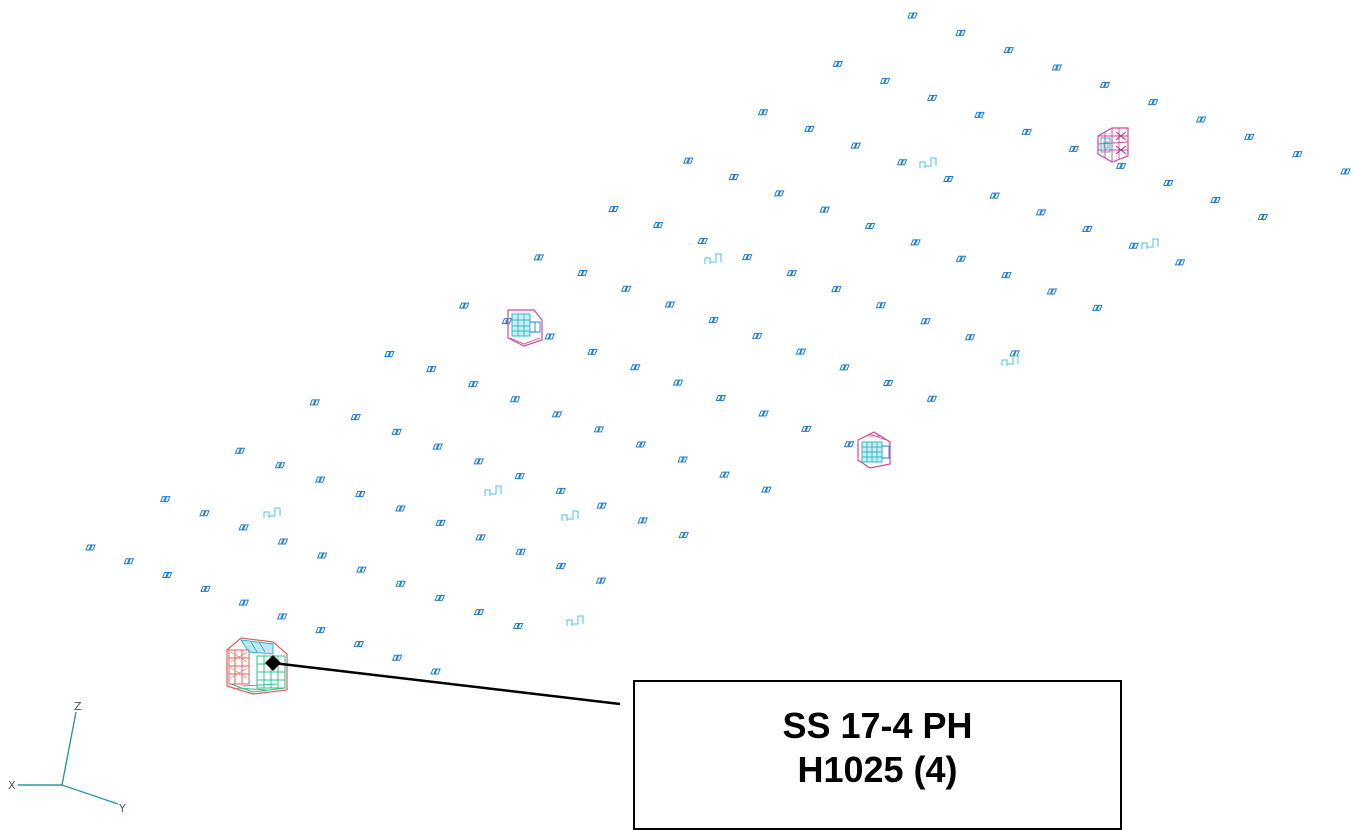 Image resolution: width=1354 pixels, height=830 pixels. Describe the element at coordinates (1113, 145) in the screenshot. I see `wireframe-block-icon` at that location.